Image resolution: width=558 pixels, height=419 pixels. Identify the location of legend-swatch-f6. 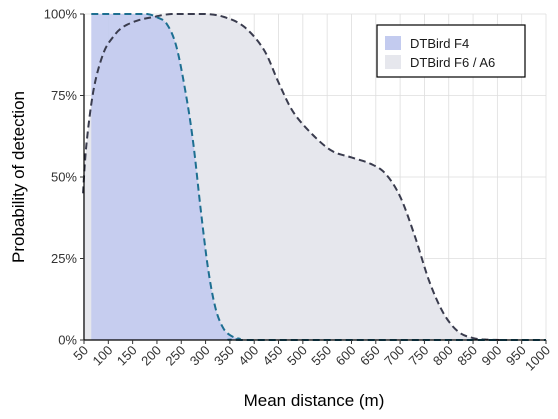
(393, 62).